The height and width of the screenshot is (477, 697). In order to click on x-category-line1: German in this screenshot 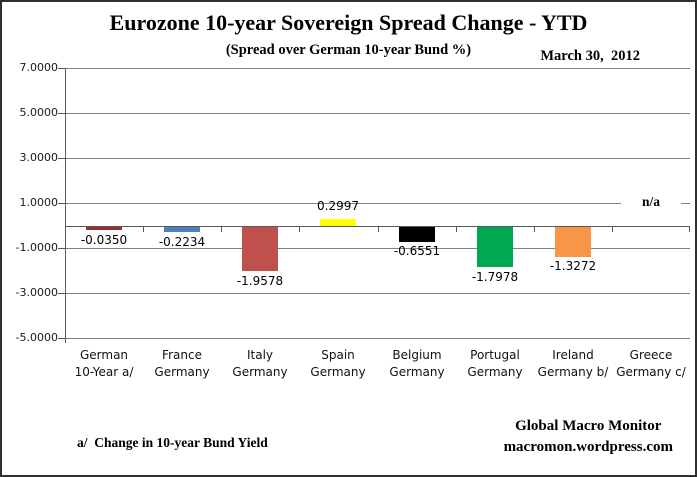, I will do `click(104, 355)`.